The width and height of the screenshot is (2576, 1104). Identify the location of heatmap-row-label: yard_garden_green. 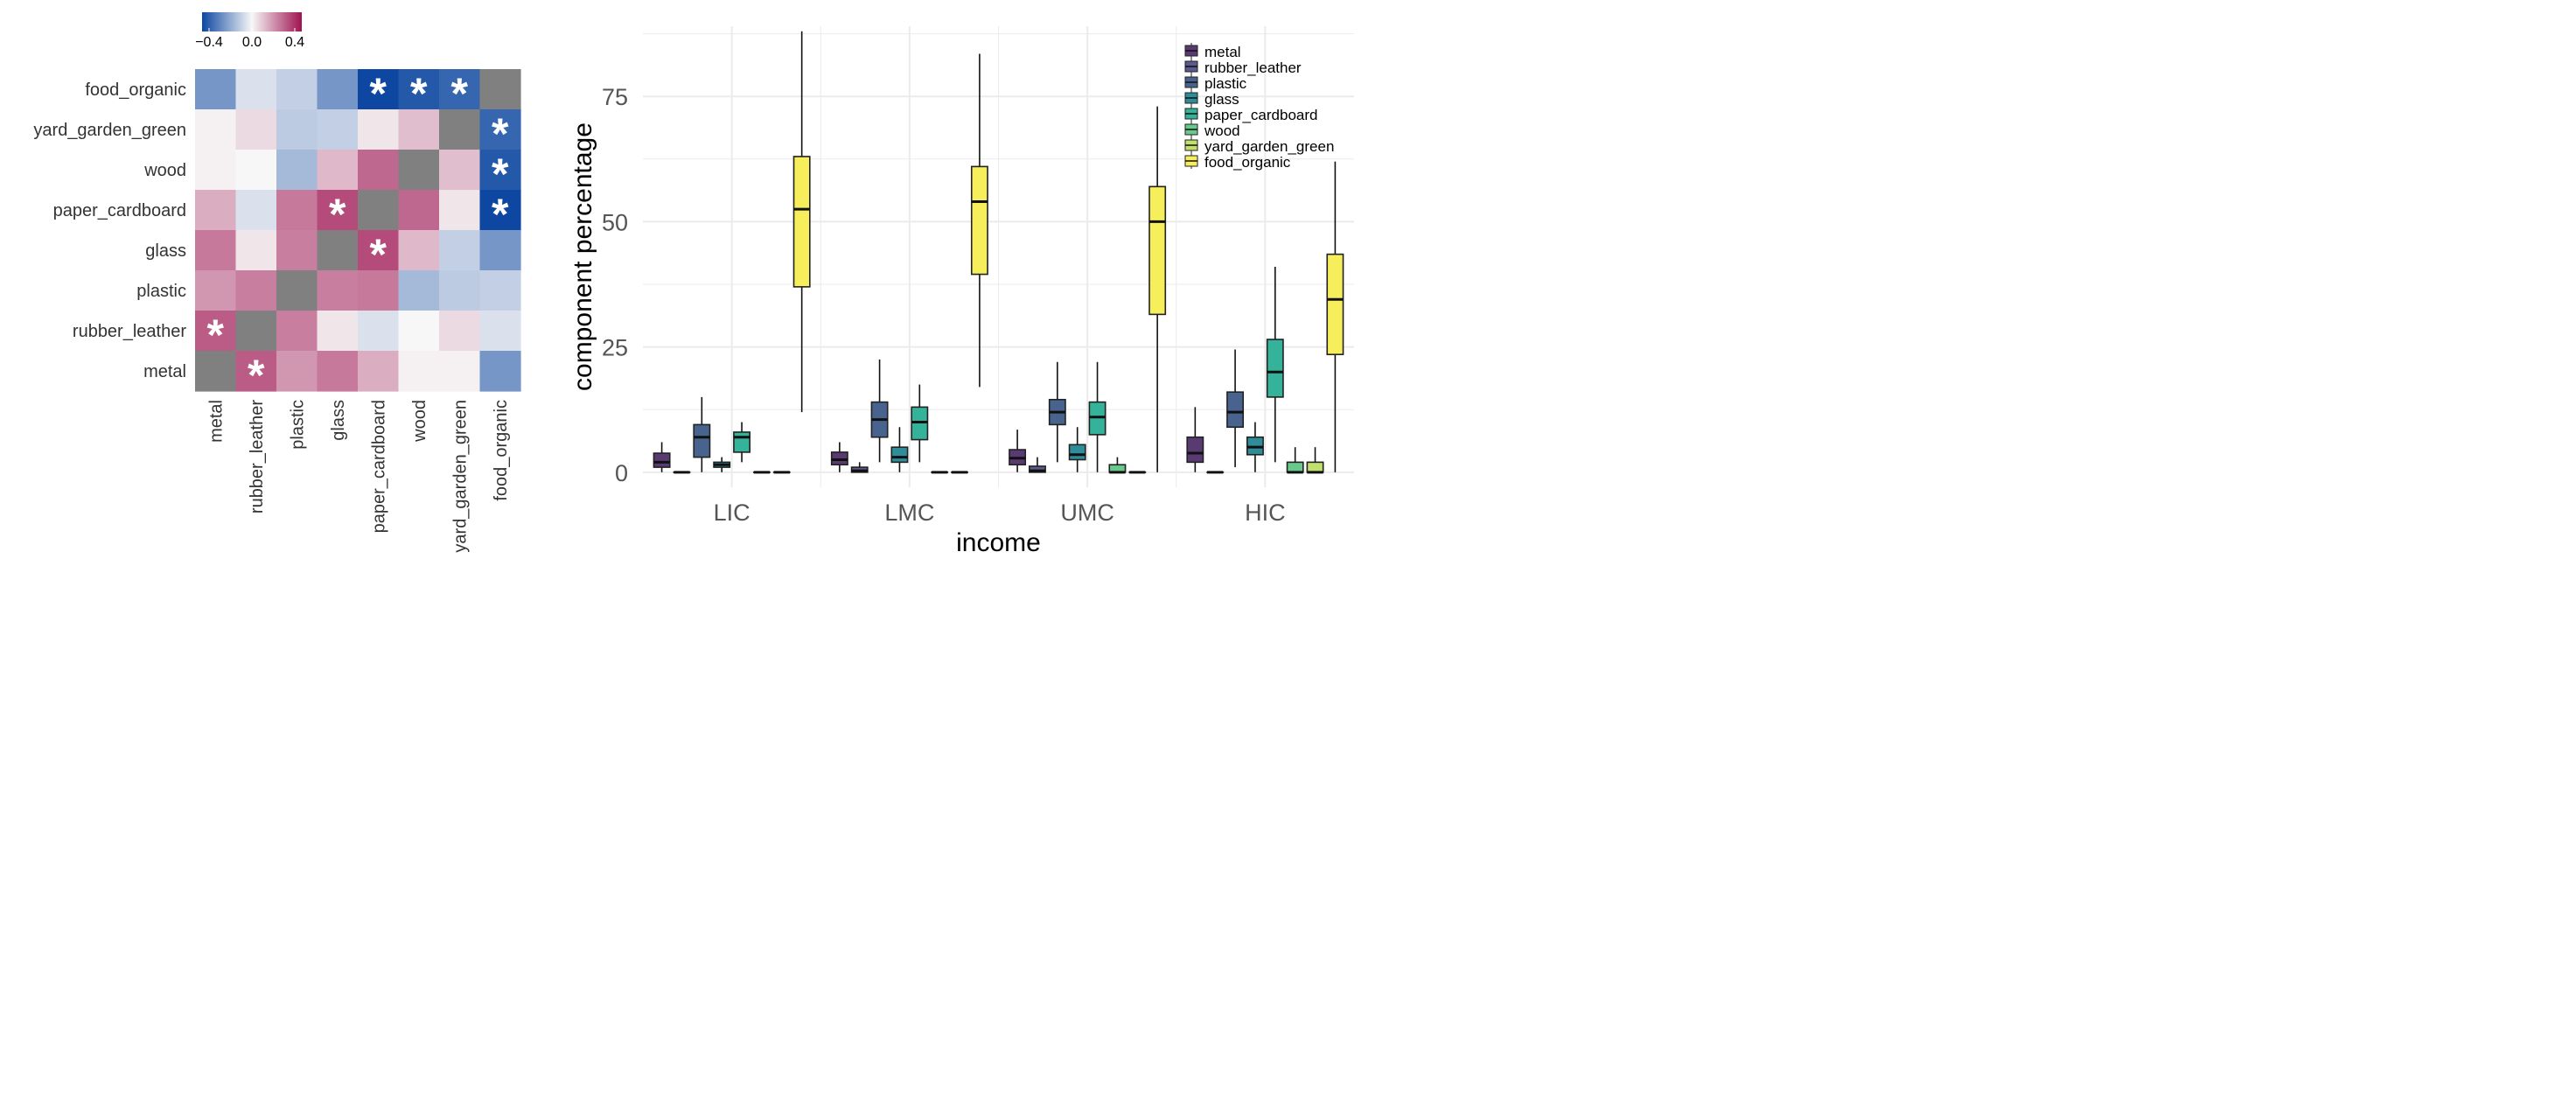
(109, 130).